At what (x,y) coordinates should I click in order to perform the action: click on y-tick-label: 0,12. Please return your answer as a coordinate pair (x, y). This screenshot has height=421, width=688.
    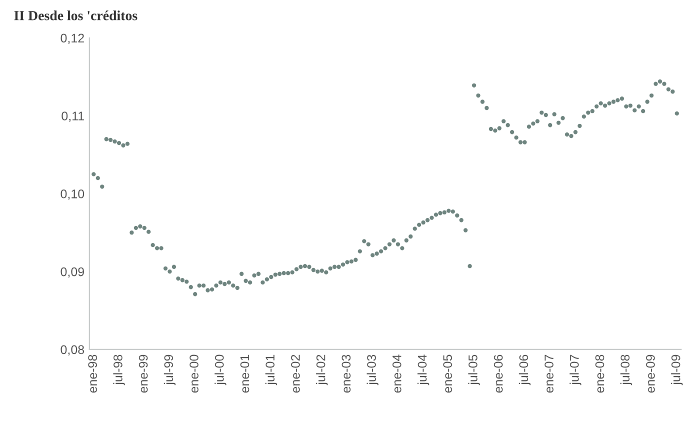
    Looking at the image, I should click on (72, 39).